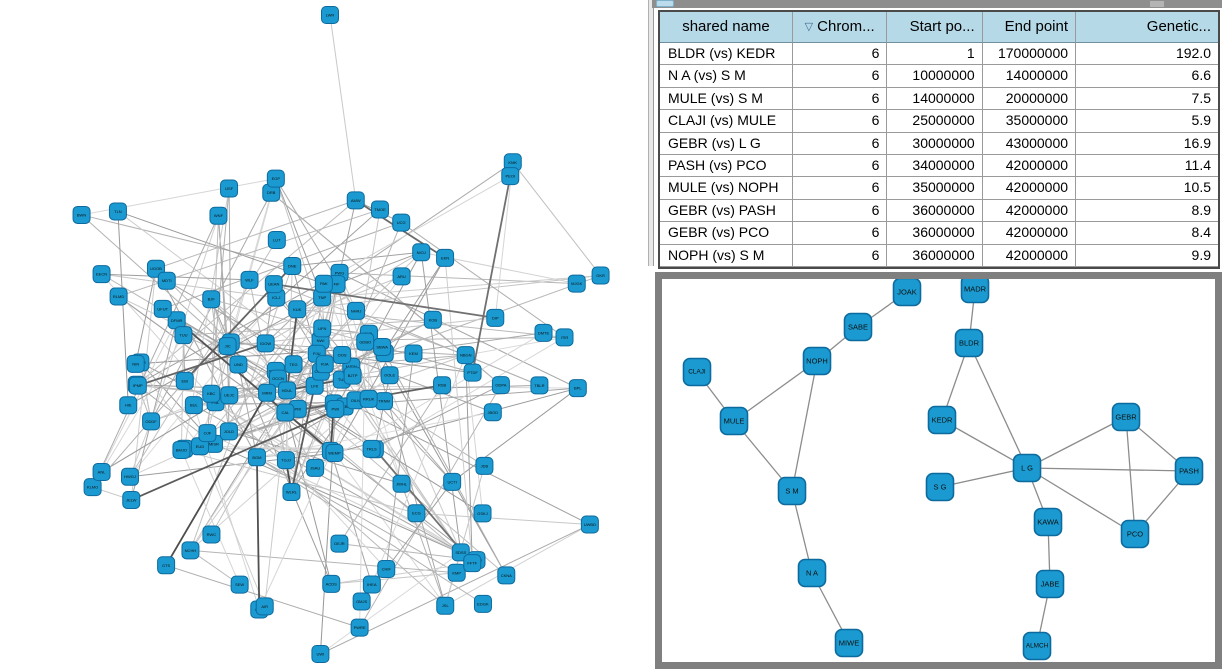  What do you see at coordinates (371, 584) in the screenshot?
I see `network-node: IHEA` at bounding box center [371, 584].